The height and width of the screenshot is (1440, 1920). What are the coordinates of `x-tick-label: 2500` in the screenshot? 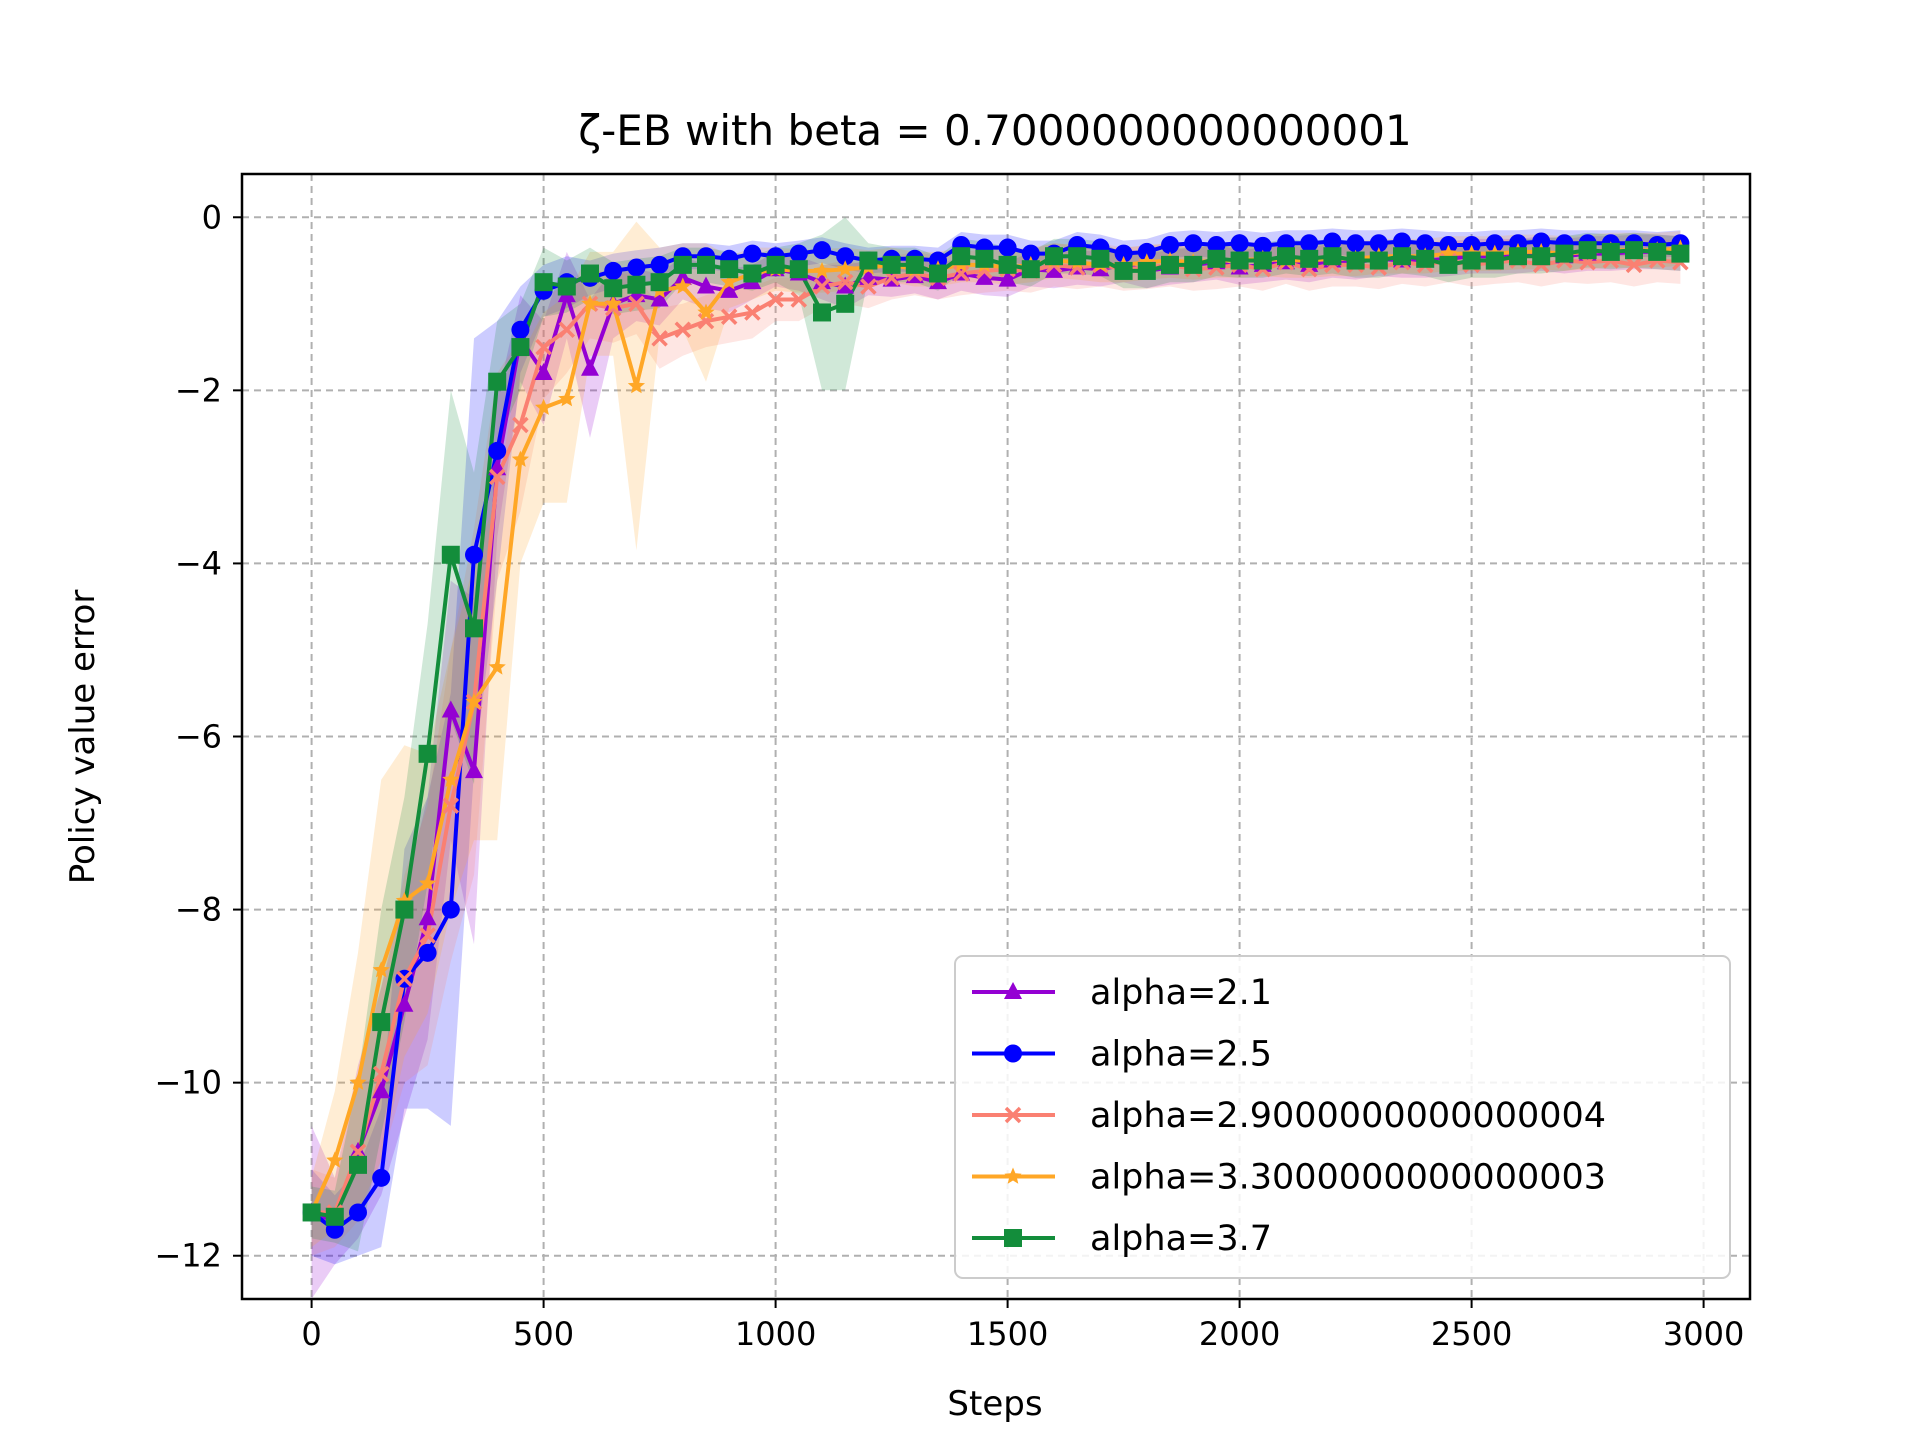 It's located at (1471, 1334).